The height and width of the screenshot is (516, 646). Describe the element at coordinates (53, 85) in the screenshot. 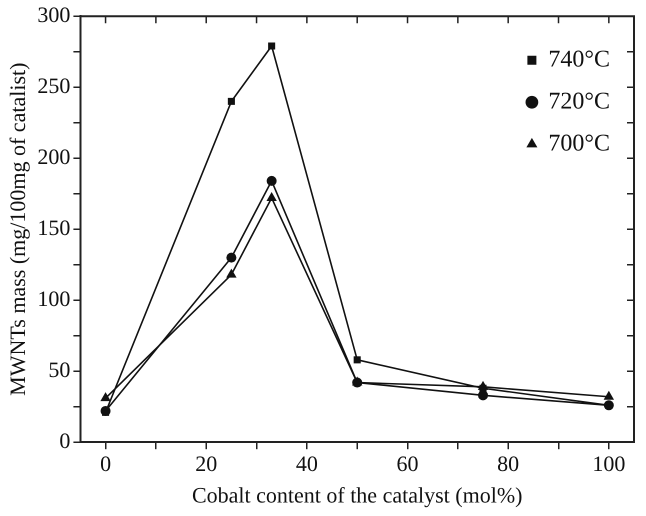

I see `y-tick-label: 250` at that location.